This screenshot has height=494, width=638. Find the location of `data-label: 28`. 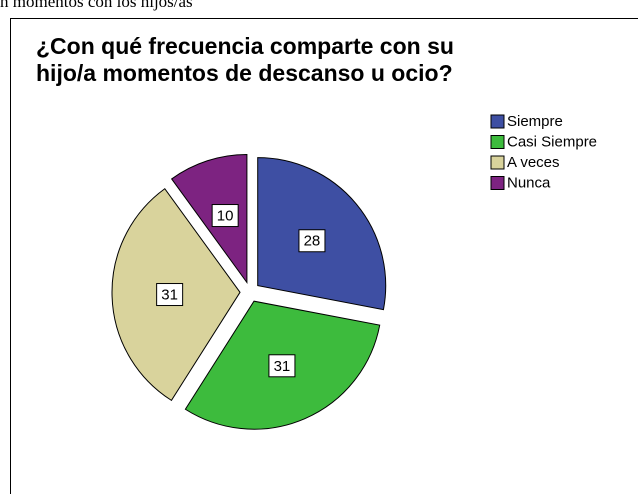

data-label: 28 is located at coordinates (312, 241).